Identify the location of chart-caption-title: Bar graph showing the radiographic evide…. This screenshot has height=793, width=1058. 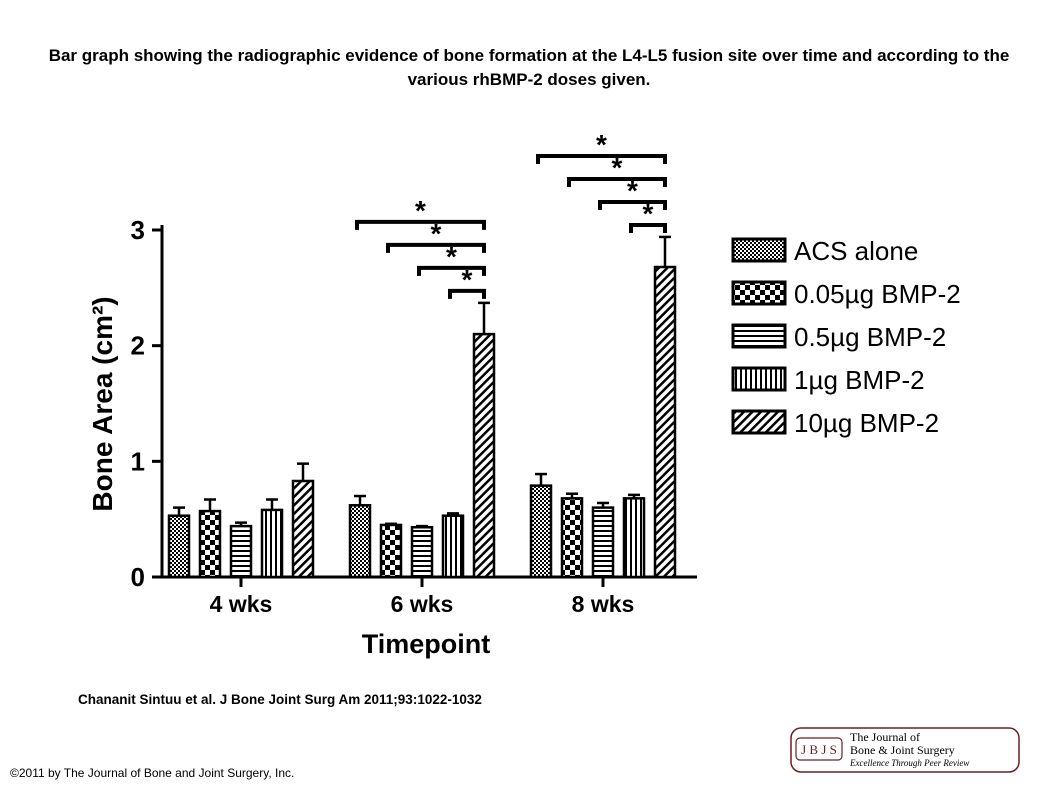
(529, 67).